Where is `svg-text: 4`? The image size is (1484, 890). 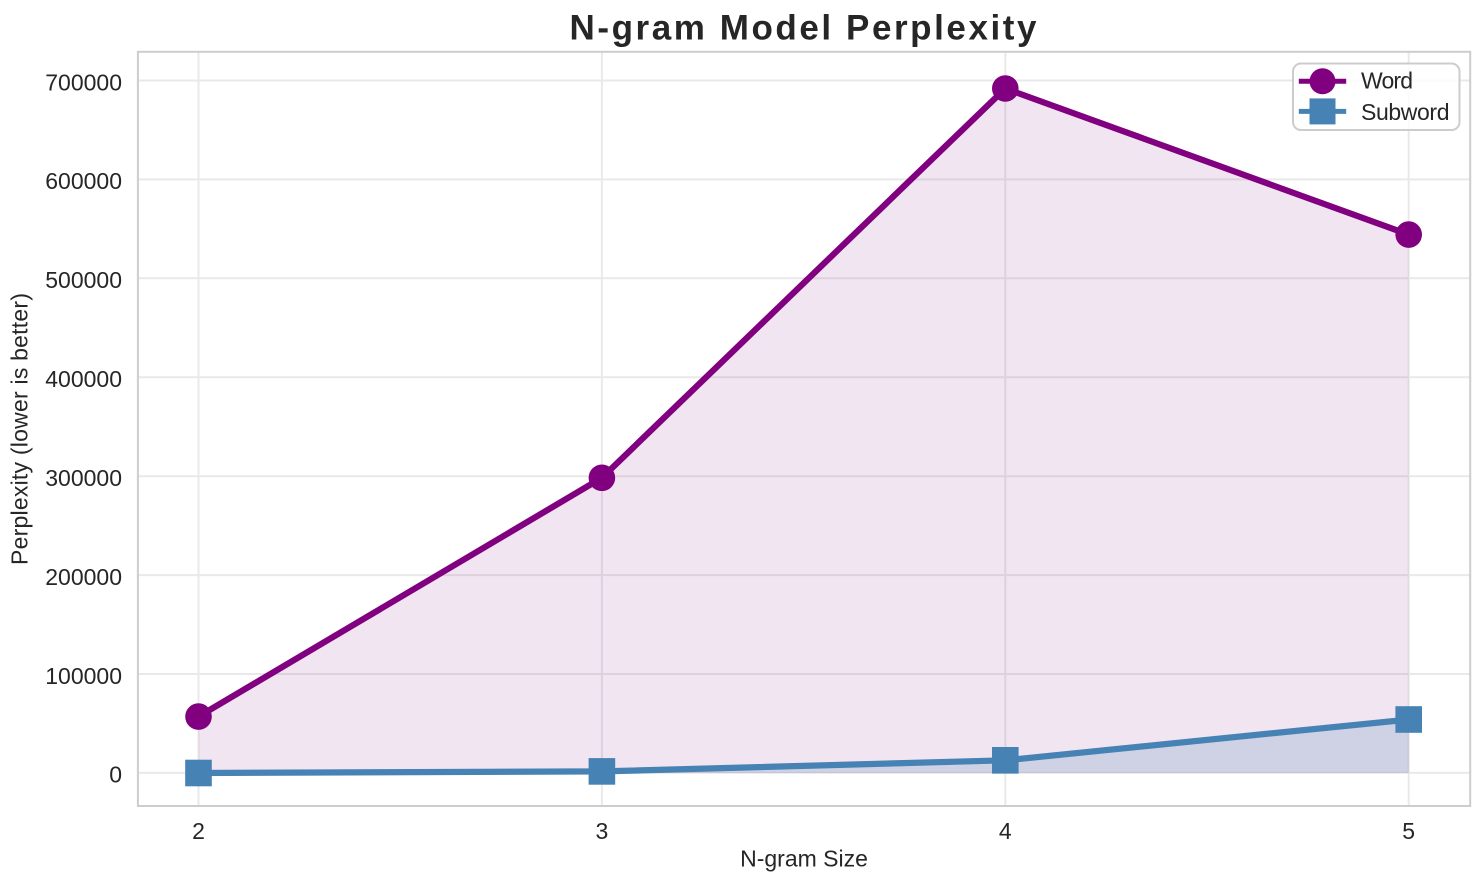 svg-text: 4 is located at coordinates (1005, 831).